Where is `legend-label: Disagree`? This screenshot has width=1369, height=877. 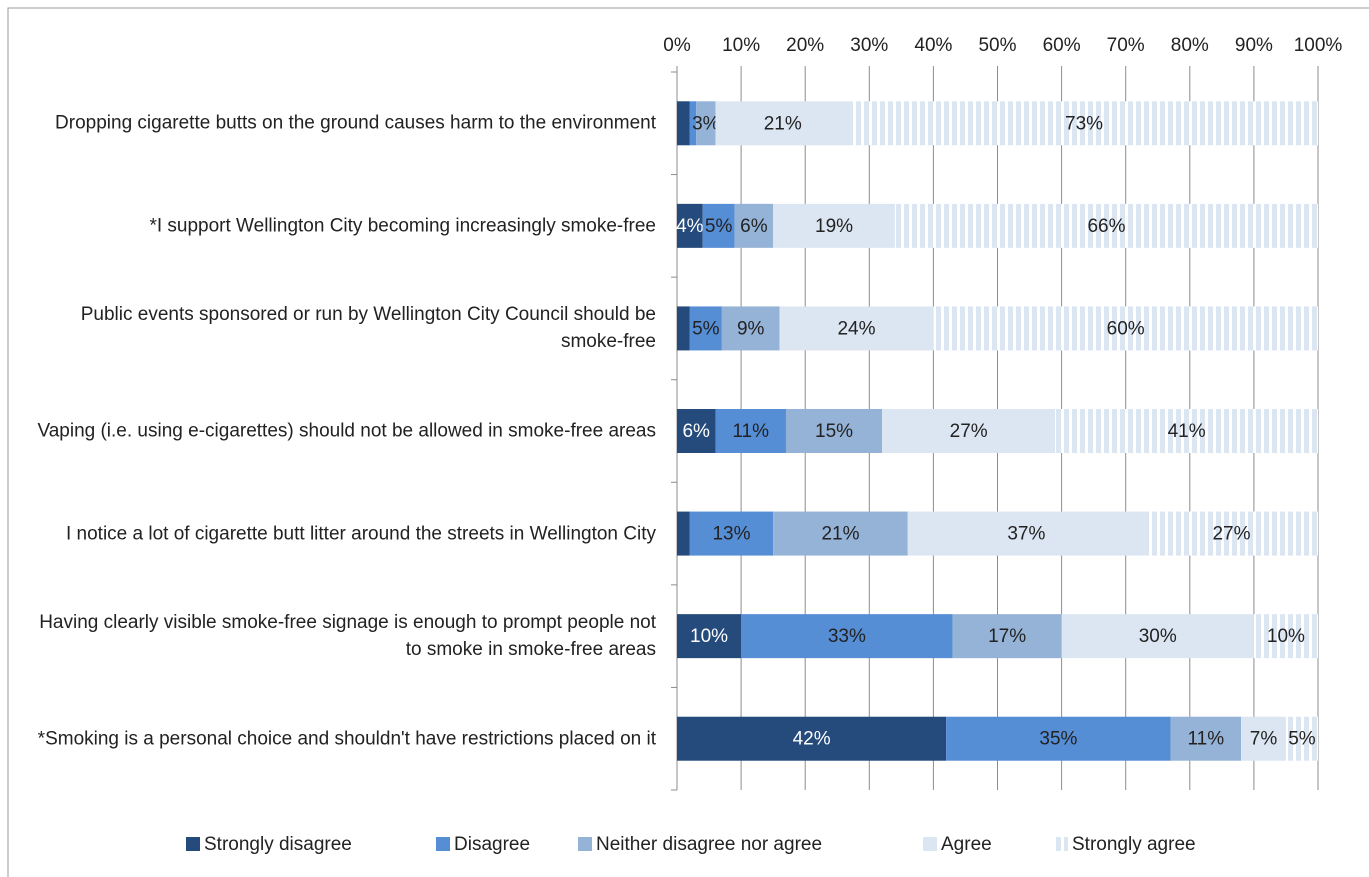
legend-label: Disagree is located at coordinates (492, 844).